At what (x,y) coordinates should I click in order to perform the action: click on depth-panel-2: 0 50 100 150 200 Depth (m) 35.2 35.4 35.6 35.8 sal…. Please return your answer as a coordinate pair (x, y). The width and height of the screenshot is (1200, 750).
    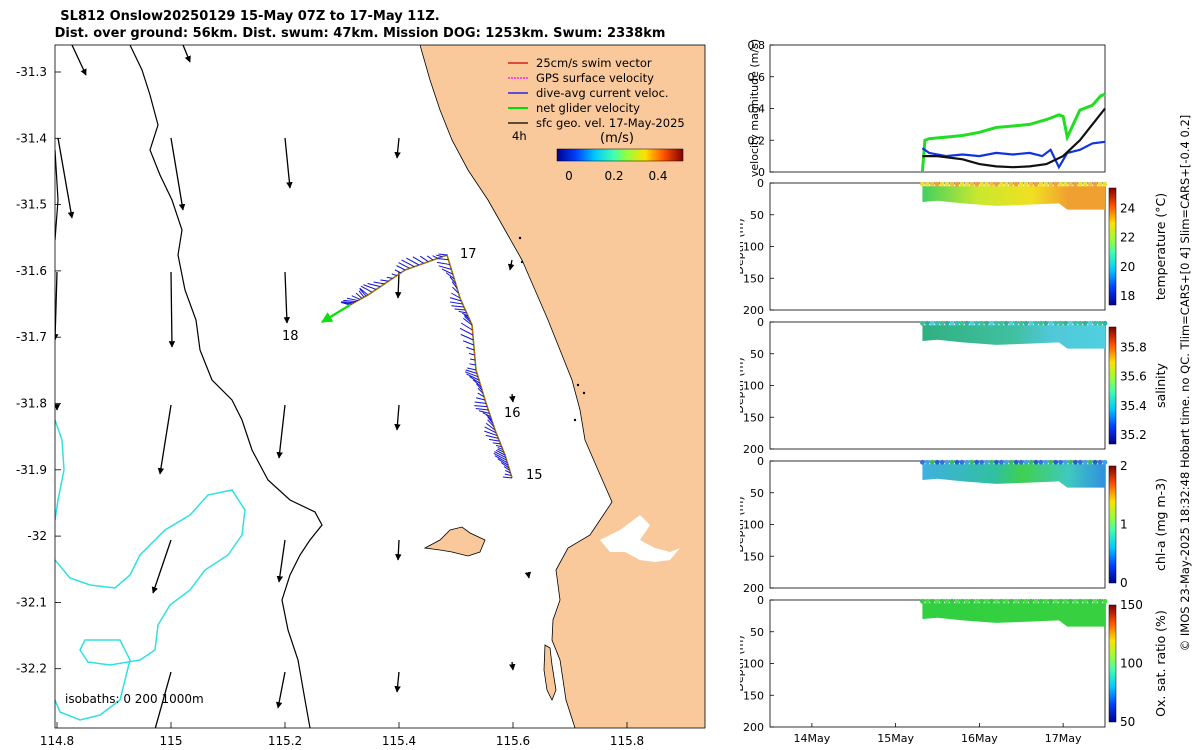
    Looking at the image, I should click on (954, 386).